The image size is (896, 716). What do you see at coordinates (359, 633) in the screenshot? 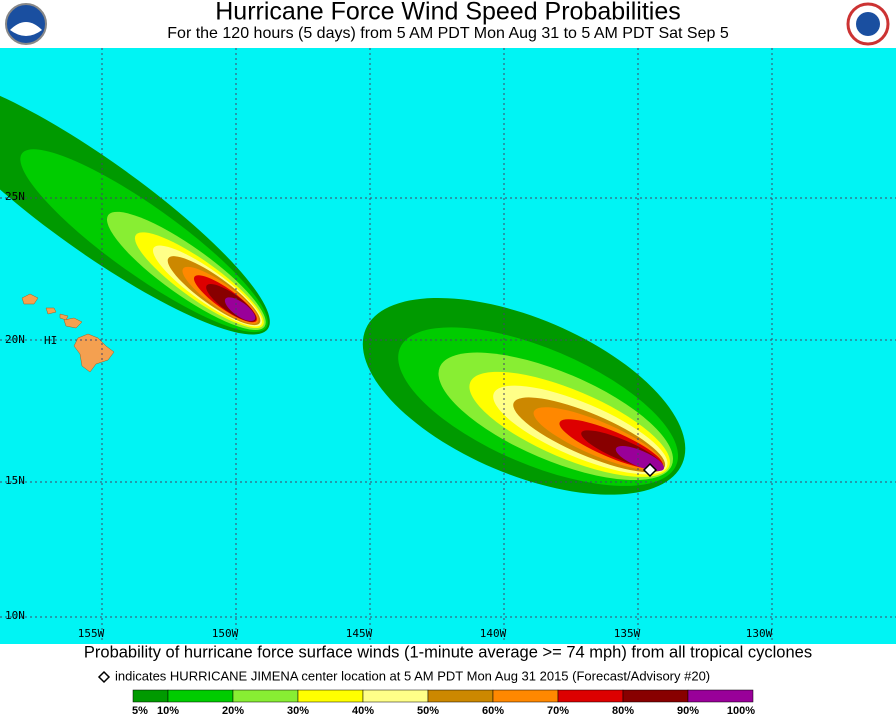
I see `lon-label: 145W` at bounding box center [359, 633].